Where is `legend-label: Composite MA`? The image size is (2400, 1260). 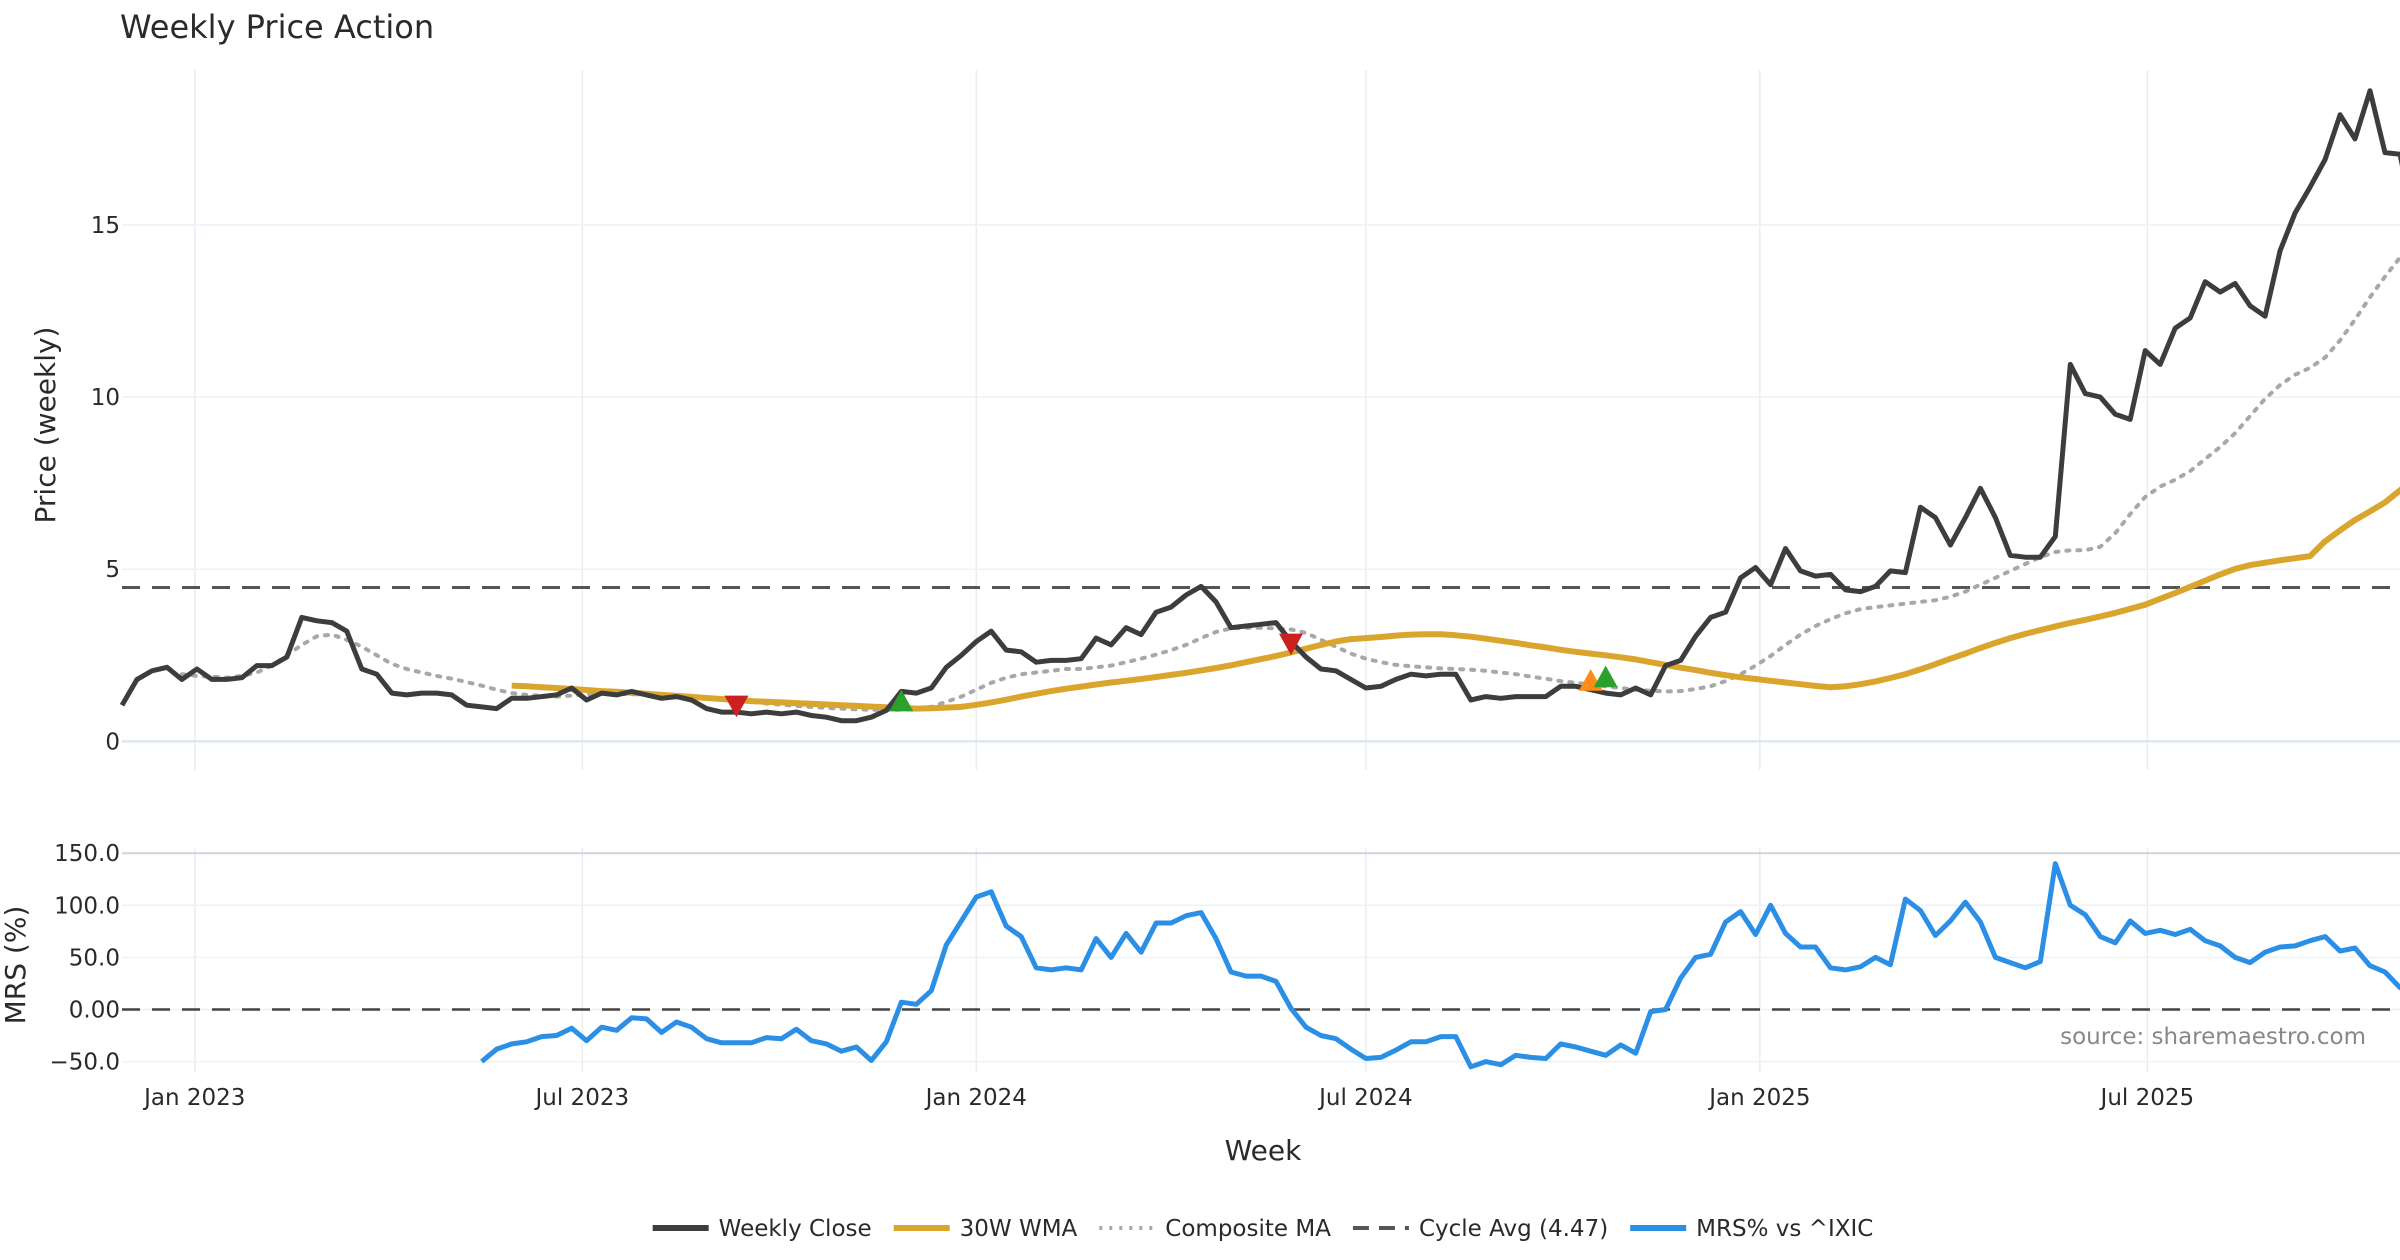
legend-label: Composite MA is located at coordinates (1248, 1229).